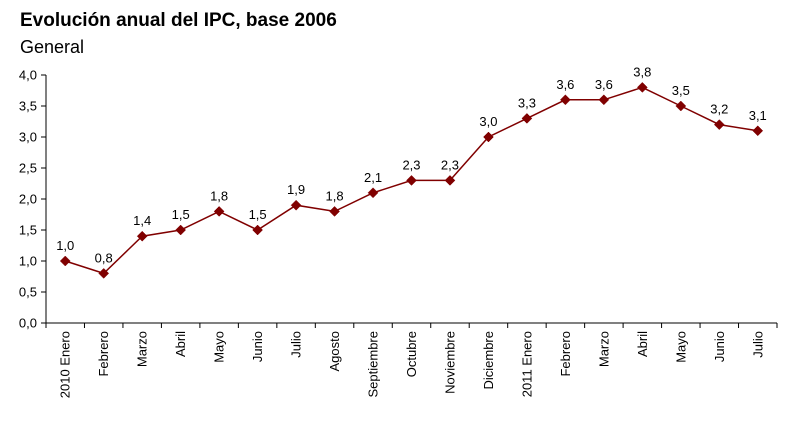 Image resolution: width=808 pixels, height=436 pixels. I want to click on x-tick-label: 2010 Enero, so click(65, 364).